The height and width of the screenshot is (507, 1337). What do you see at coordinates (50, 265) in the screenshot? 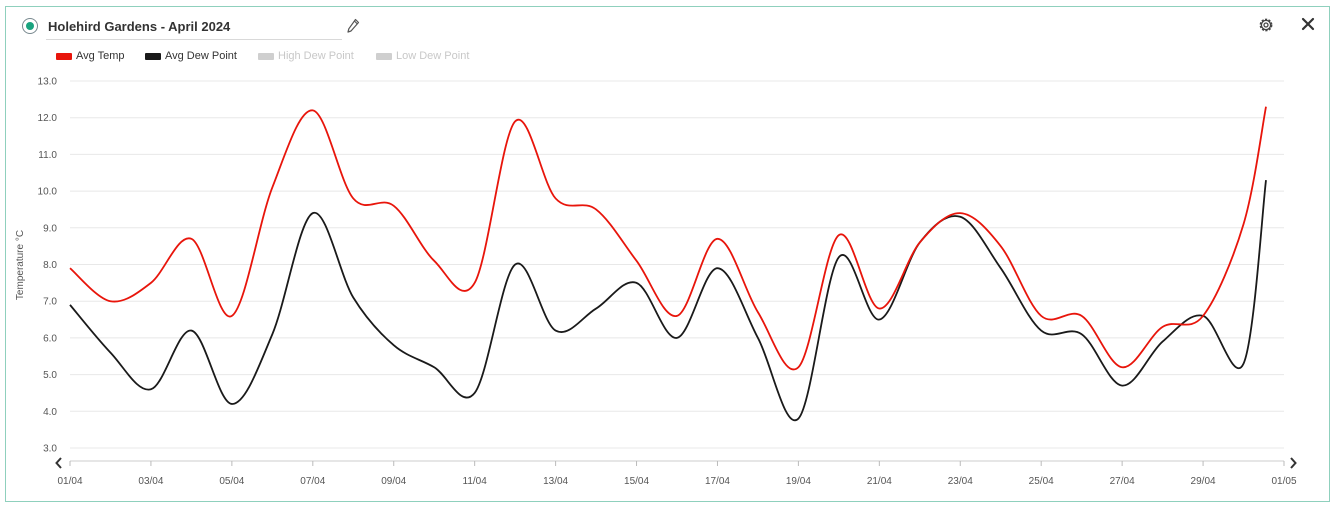
I see `y-tick-label: 8.0` at bounding box center [50, 265].